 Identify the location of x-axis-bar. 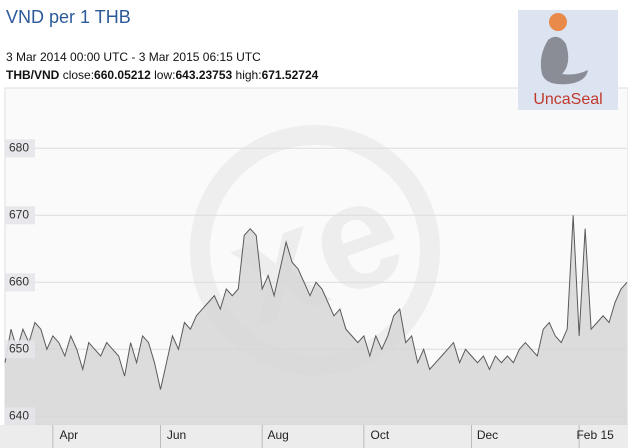
(314, 436).